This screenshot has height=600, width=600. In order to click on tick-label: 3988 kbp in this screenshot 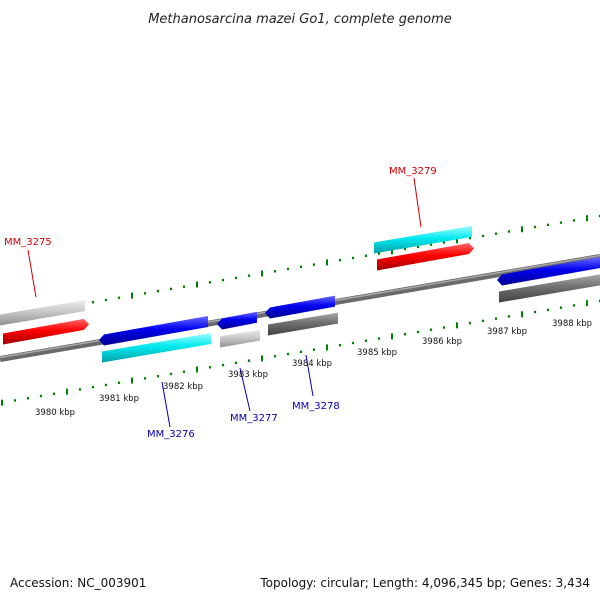, I will do `click(572, 324)`.